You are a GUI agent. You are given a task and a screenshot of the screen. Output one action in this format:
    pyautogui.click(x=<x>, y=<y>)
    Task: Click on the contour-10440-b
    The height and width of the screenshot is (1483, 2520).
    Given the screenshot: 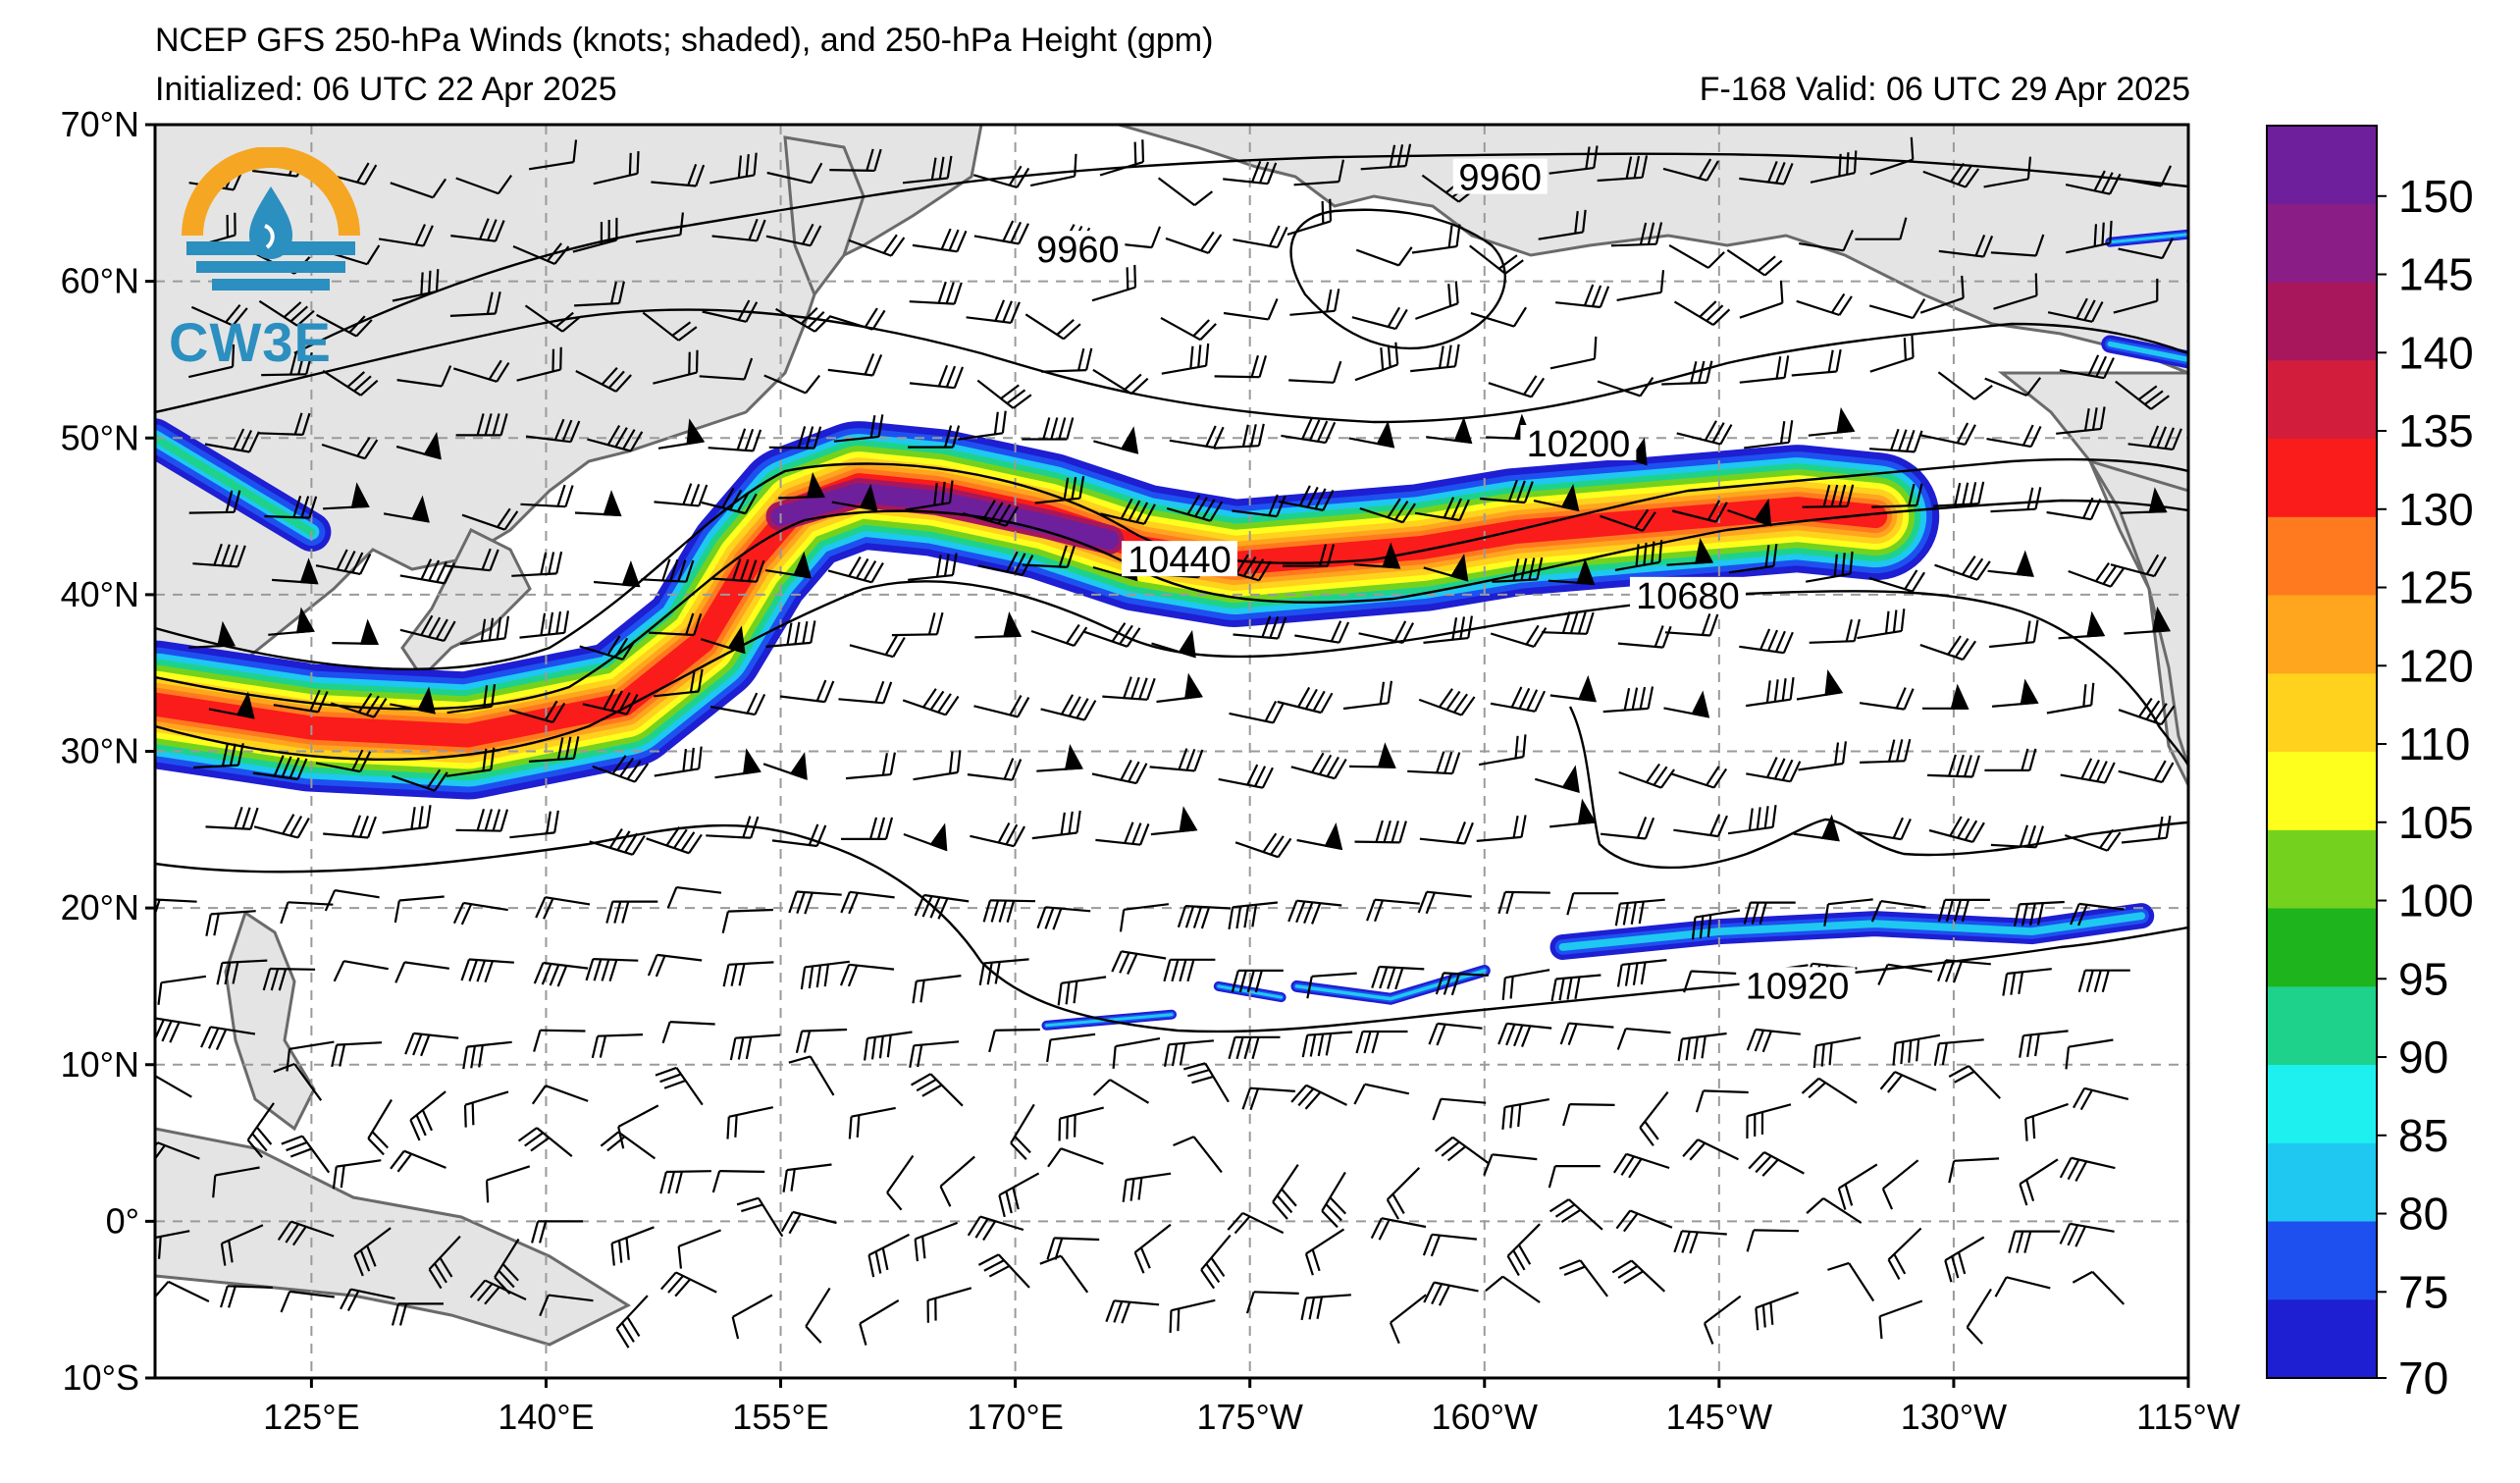 What is the action you would take?
    pyautogui.click(x=1171, y=605)
    